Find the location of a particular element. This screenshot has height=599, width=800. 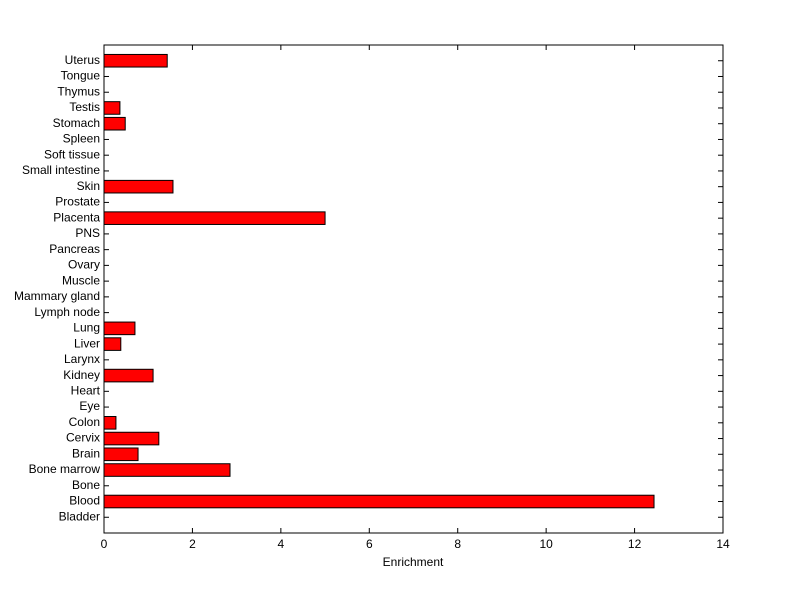

x-tick-label: 2 is located at coordinates (192, 544).